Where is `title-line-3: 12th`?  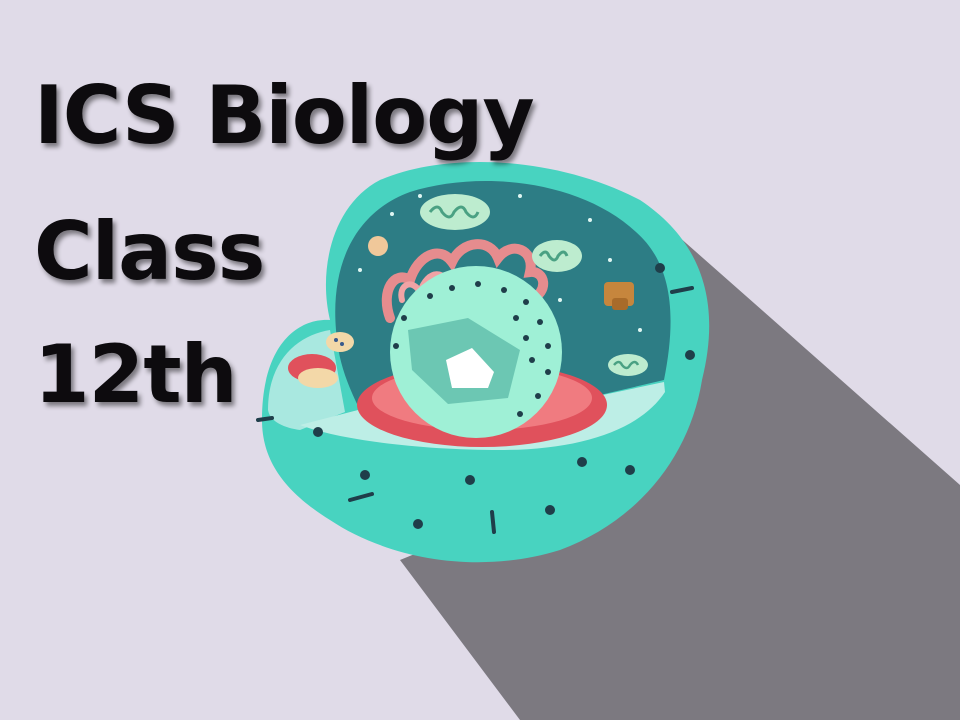
title-line-3: 12th is located at coordinates (136, 374).